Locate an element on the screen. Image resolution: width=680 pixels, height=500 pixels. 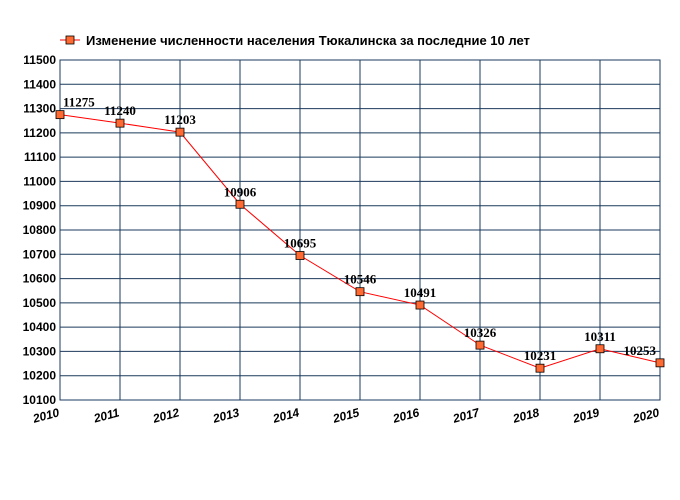
y-tick-label: 11500 is located at coordinates (39, 60).